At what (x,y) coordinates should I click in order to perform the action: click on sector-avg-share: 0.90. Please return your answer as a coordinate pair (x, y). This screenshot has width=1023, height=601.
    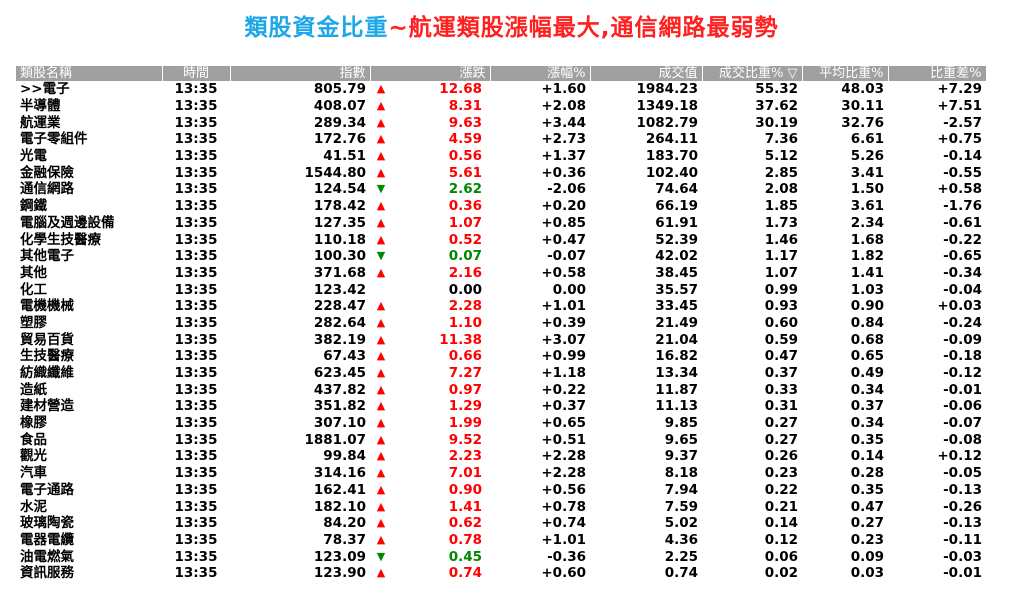
    Looking at the image, I should click on (867, 306).